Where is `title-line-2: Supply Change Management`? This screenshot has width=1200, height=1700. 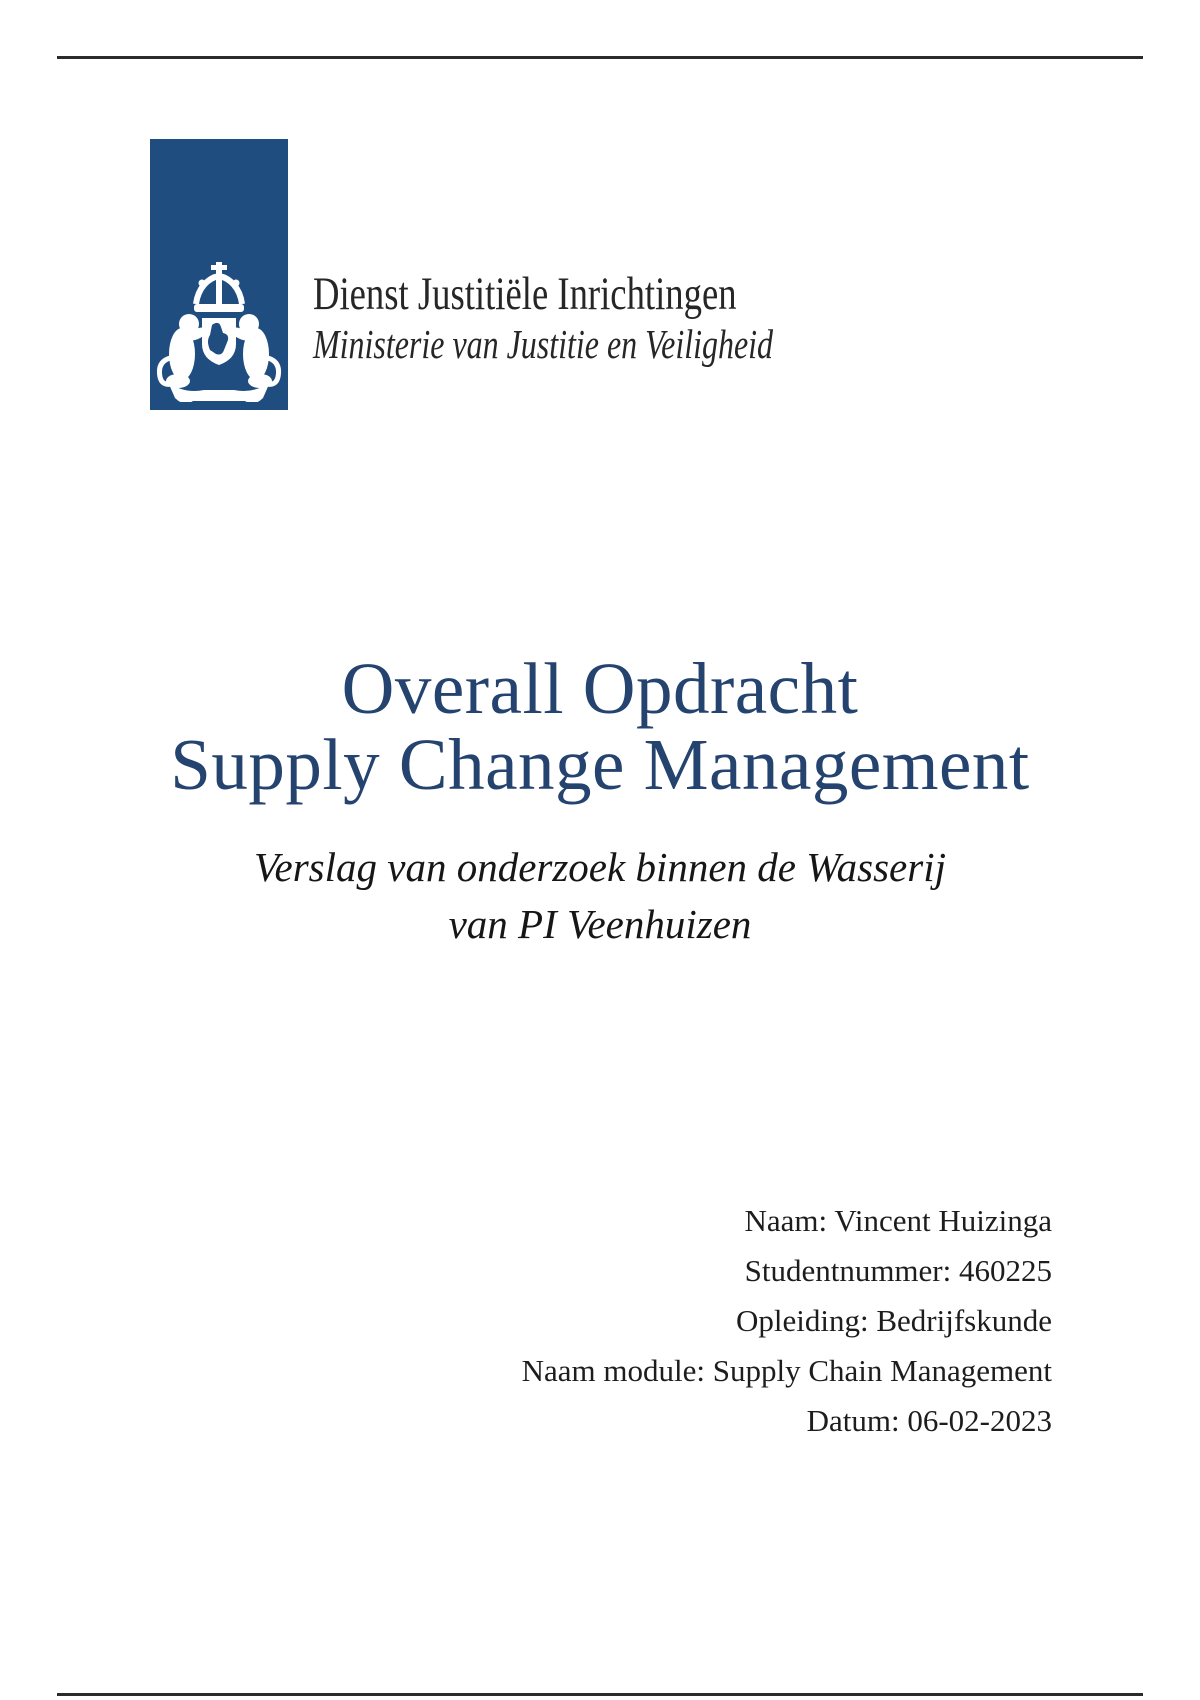
title-line-2: Supply Change Management is located at coordinates (600, 764).